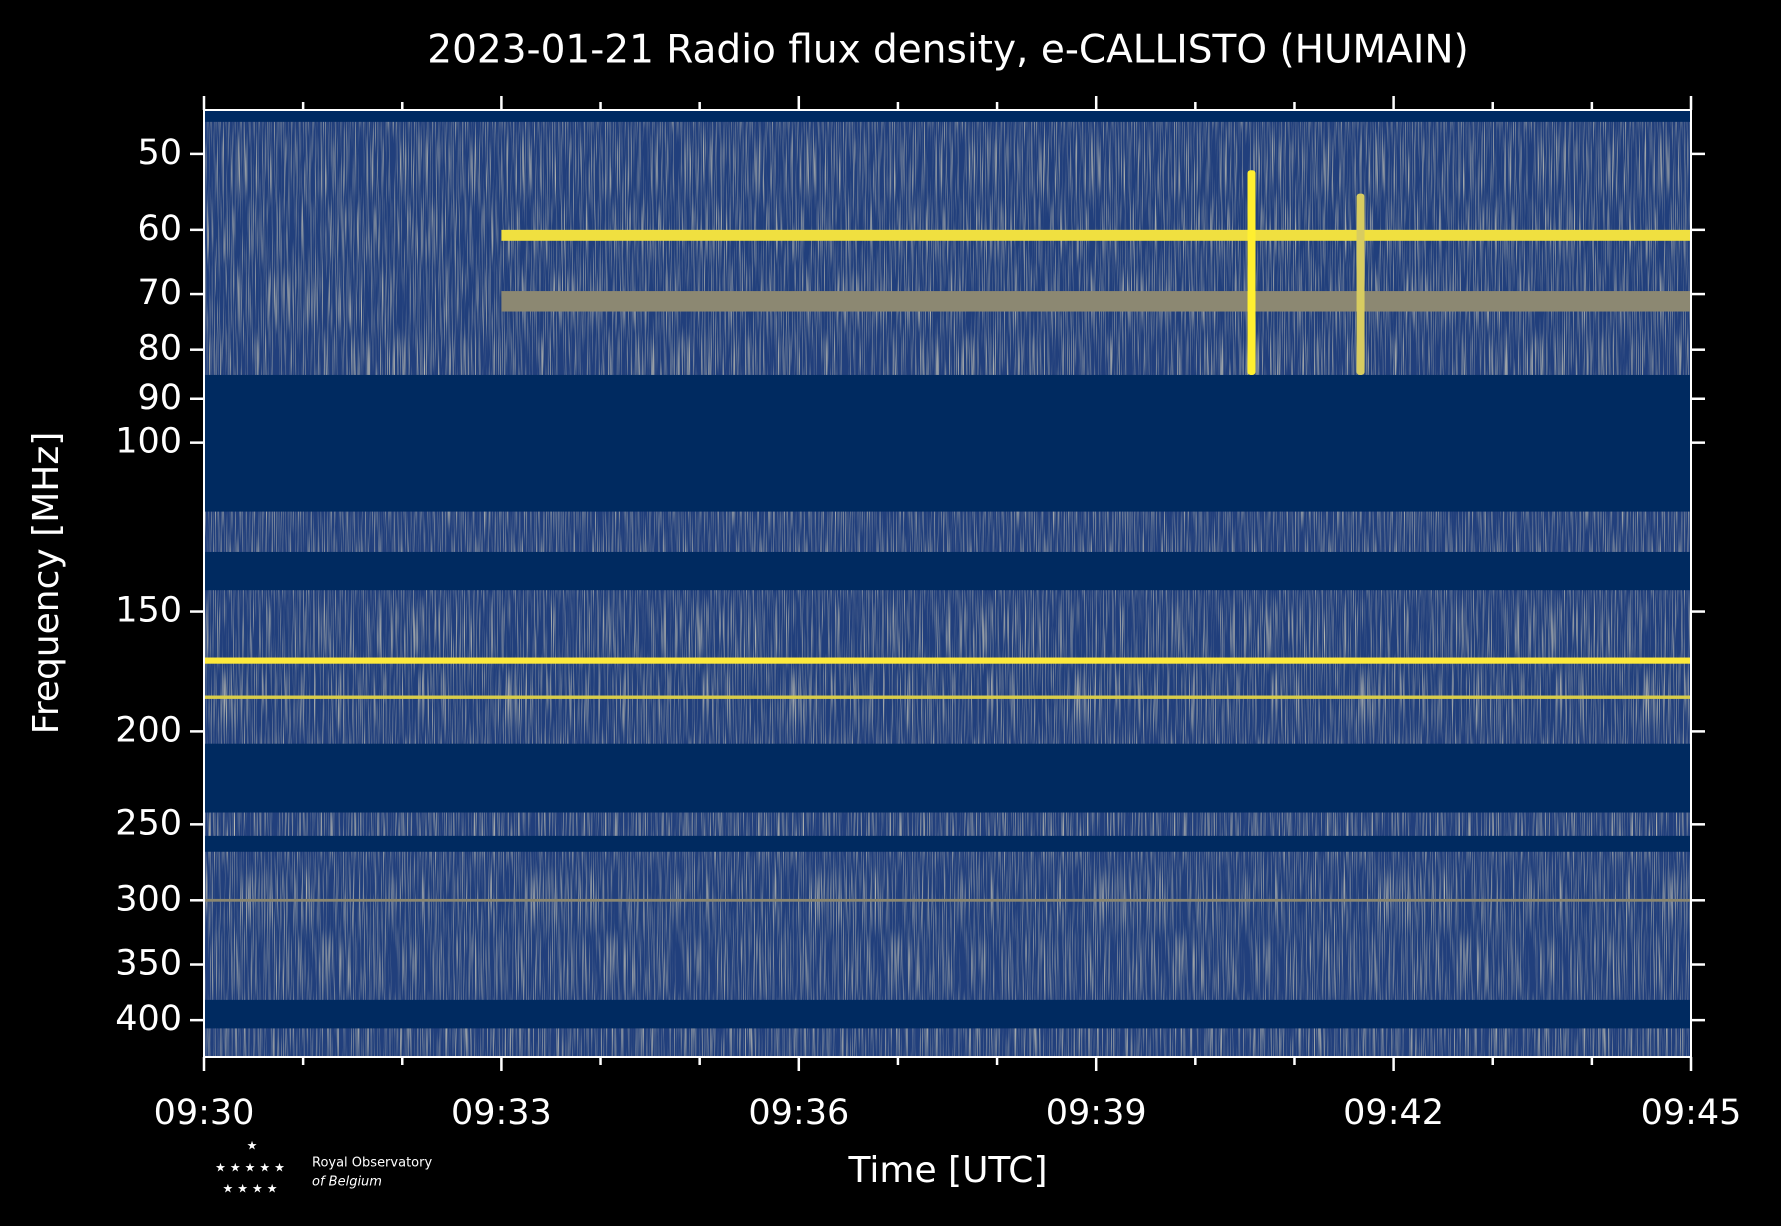 The image size is (1781, 1226). I want to click on y-tick-label: 100, so click(148, 442).